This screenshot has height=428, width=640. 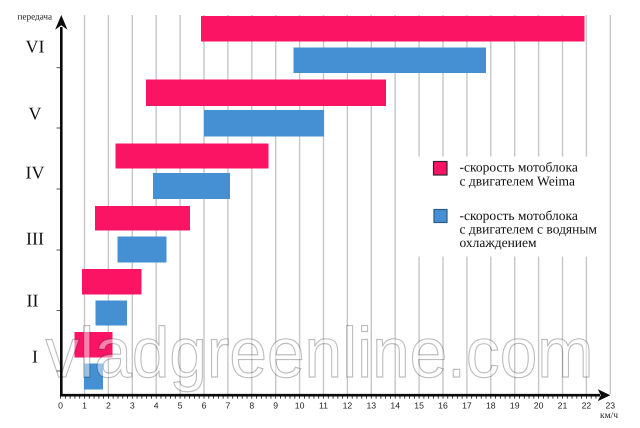 What do you see at coordinates (251, 406) in the screenshot?
I see `svg-text: 8` at bounding box center [251, 406].